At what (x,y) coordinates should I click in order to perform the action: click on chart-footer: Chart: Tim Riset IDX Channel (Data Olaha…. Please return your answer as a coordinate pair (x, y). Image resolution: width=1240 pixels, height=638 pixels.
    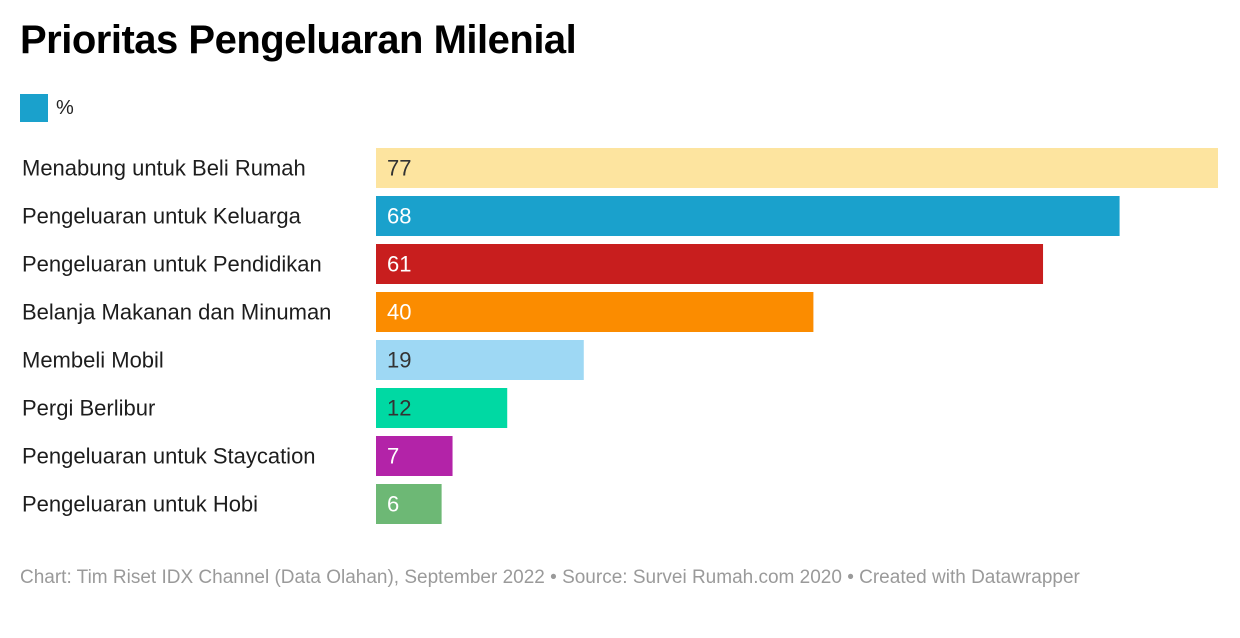
    Looking at the image, I should click on (550, 577).